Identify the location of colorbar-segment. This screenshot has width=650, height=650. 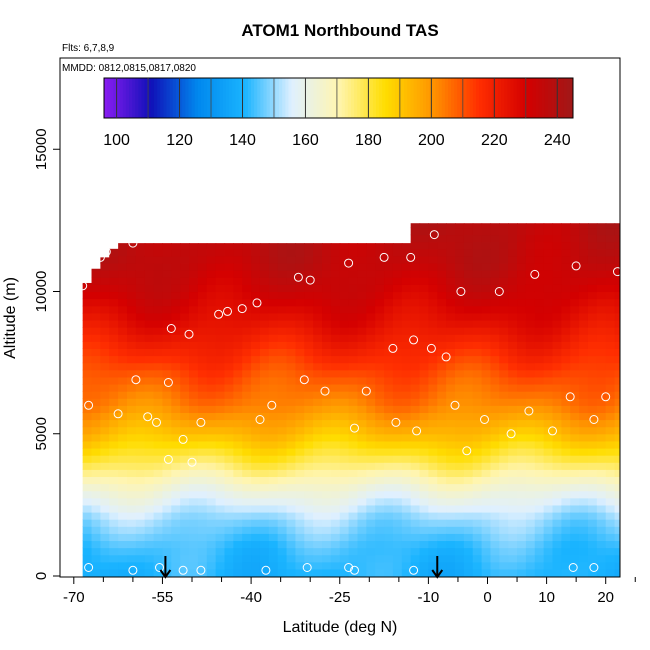
(121, 98).